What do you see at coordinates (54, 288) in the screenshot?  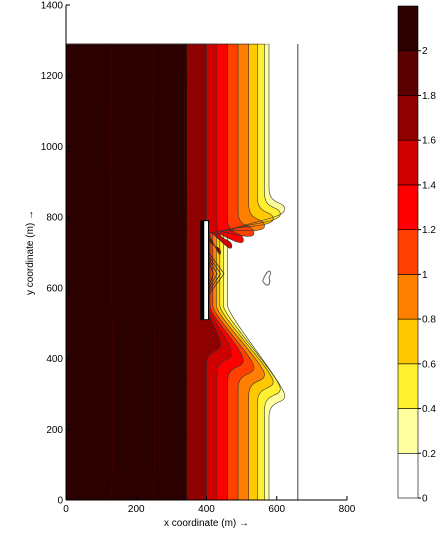 I see `y-tick-label: 600` at bounding box center [54, 288].